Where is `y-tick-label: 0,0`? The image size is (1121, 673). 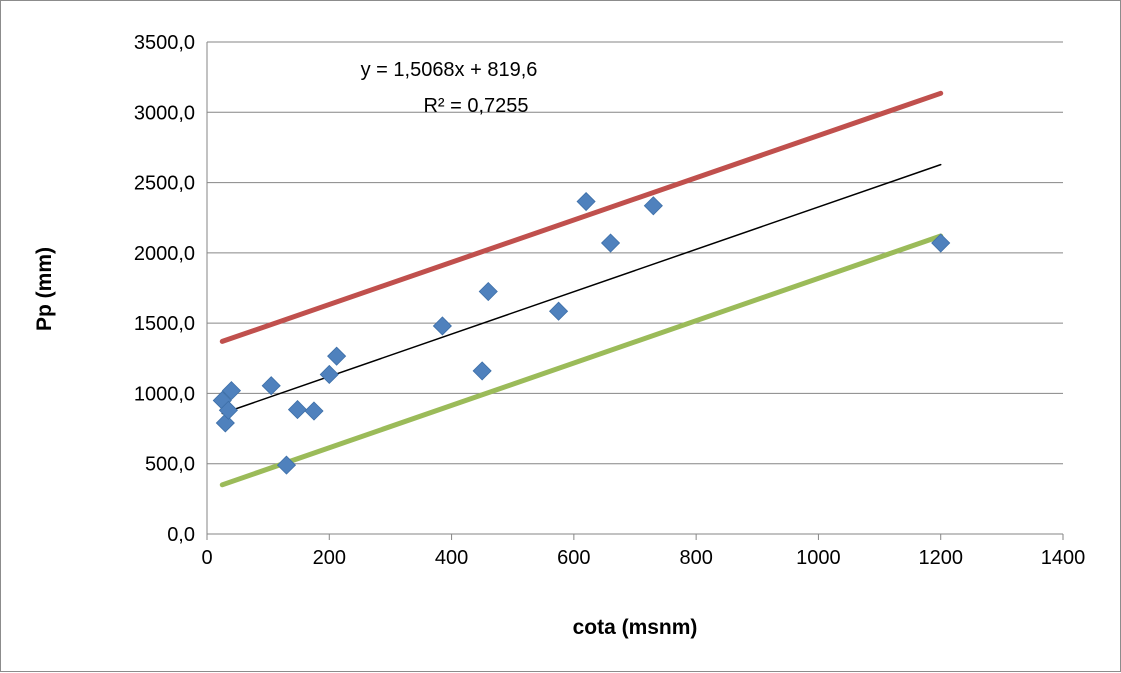 y-tick-label: 0,0 is located at coordinates (181, 535).